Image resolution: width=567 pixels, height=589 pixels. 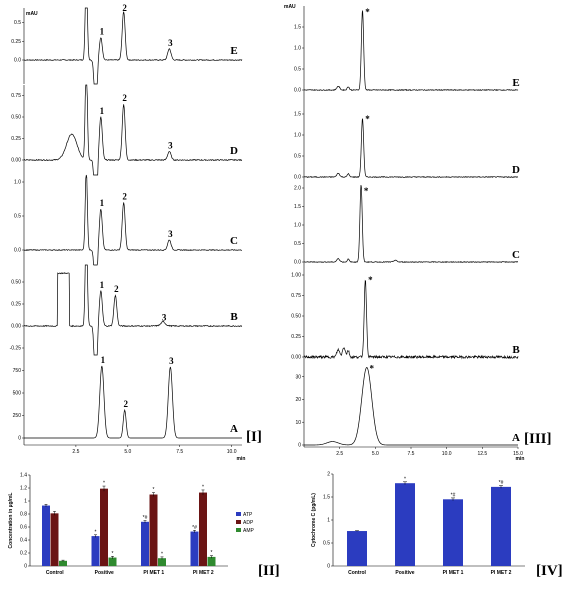 I want to click on y-tick-label-iii: 0.5, so click(x=297, y=157).